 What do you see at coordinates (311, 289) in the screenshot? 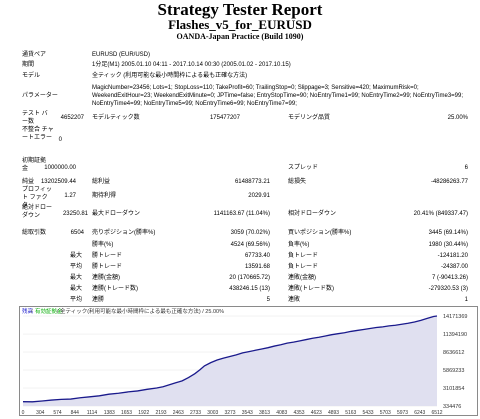
I see `mcloss-label: 連敗(トレード数)` at bounding box center [311, 289].